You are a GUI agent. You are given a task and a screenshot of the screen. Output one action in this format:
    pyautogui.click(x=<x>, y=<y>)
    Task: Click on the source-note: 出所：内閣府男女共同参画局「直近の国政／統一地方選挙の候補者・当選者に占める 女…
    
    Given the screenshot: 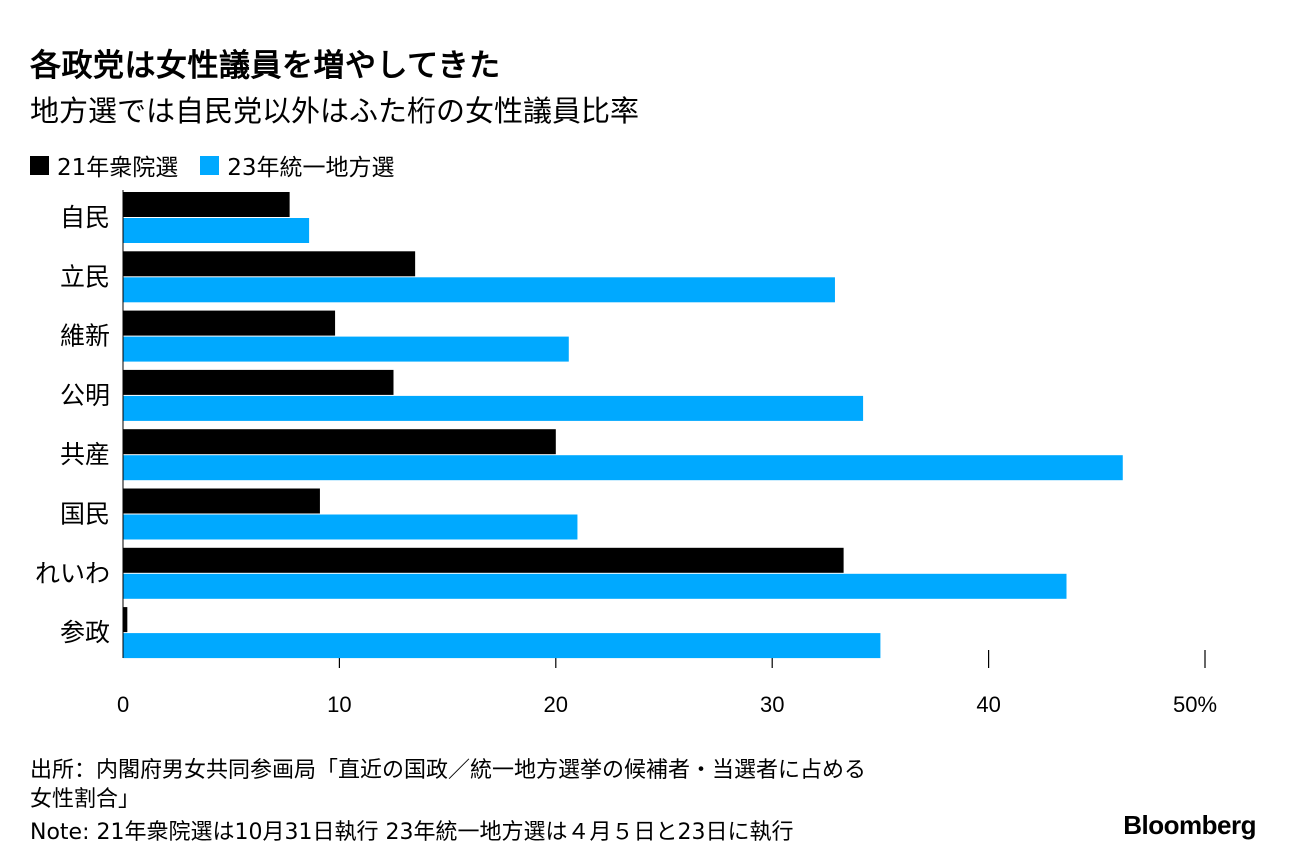 What is the action you would take?
    pyautogui.click(x=448, y=785)
    